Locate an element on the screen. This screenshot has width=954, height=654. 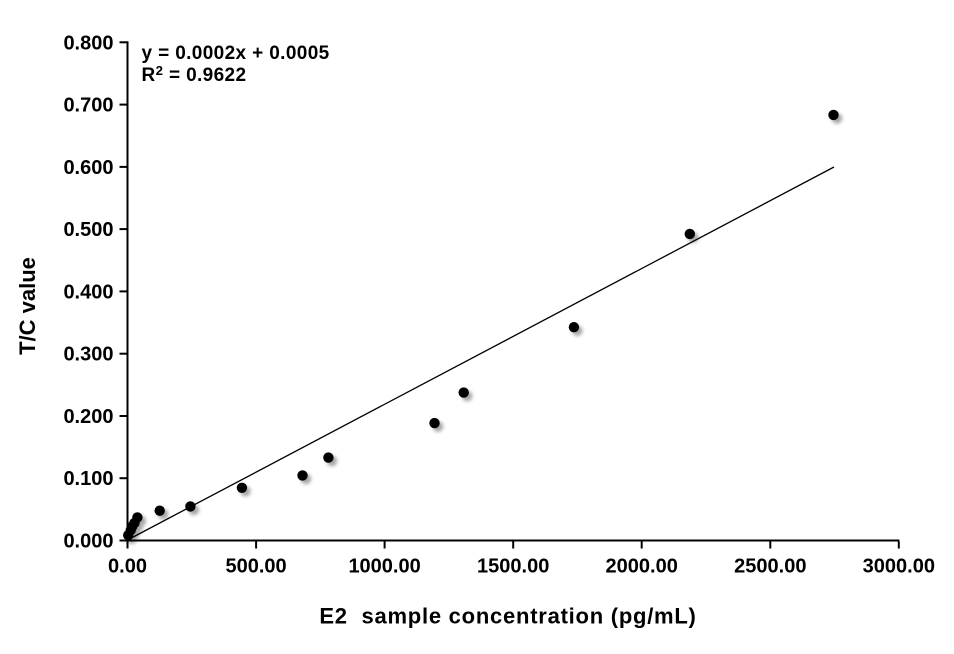
svg-text: 3000.00 is located at coordinates (899, 566).